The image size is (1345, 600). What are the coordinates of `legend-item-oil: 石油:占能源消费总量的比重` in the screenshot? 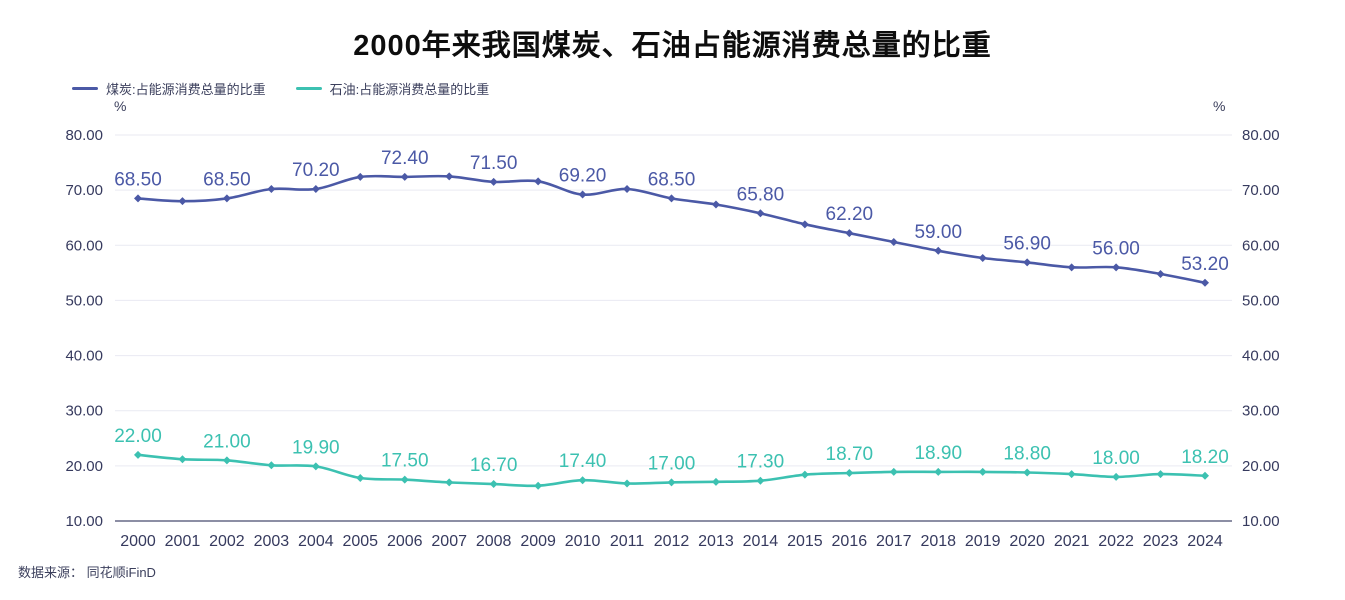 It's located at (392, 88).